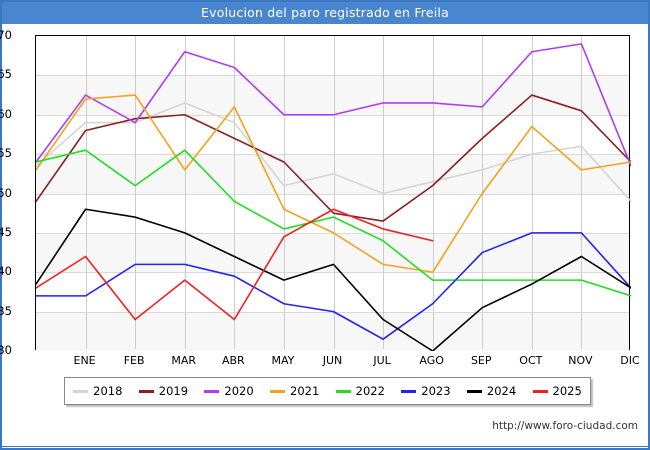 This screenshot has height=450, width=650. I want to click on chart-legend: 2018 2019 2020 2021 2022 2023 2024 2025, so click(327, 391).